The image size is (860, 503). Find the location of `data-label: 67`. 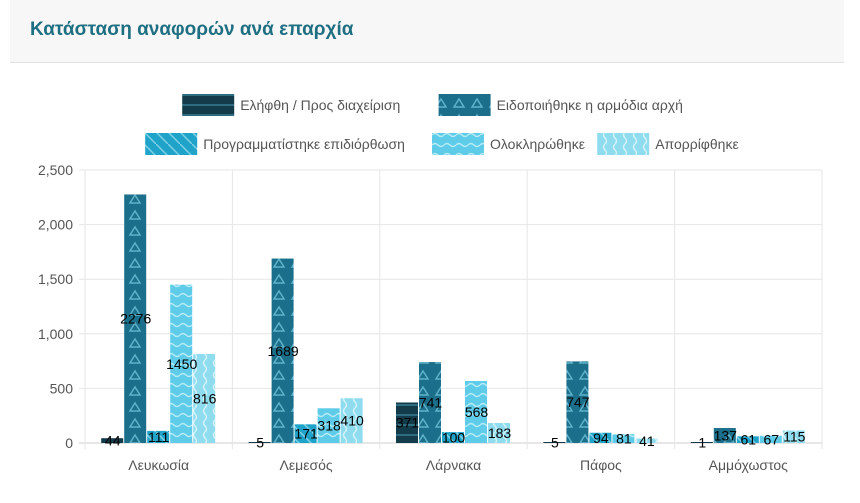

data-label: 67 is located at coordinates (772, 439).